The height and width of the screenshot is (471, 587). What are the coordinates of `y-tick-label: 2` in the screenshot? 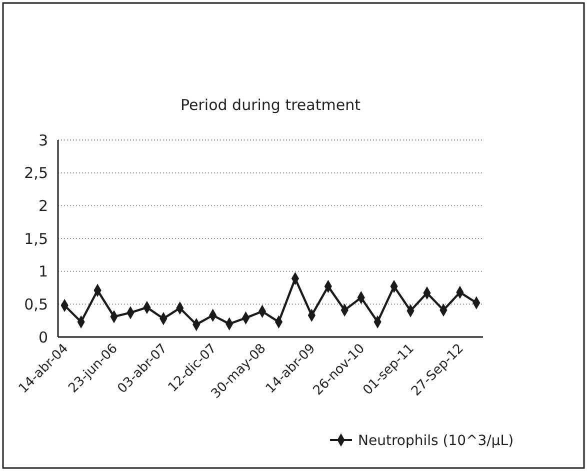 It's located at (43, 205).